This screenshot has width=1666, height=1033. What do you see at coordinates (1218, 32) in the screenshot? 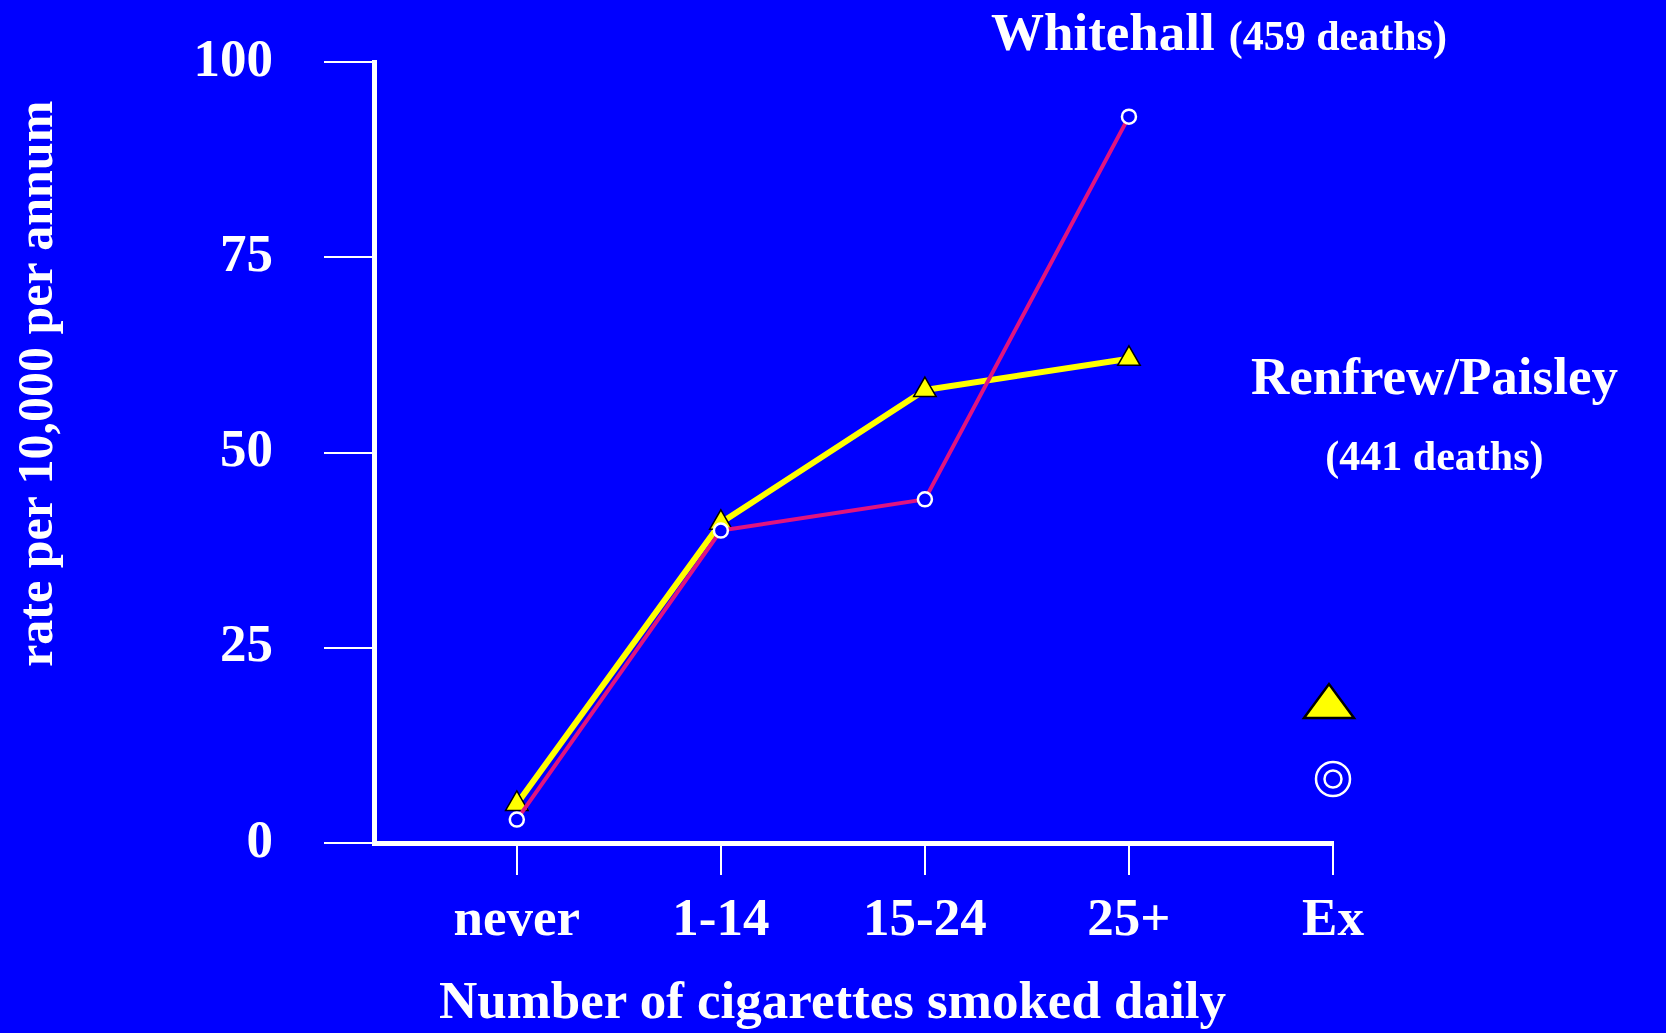
I see `text: Whitehall (459 deaths)` at bounding box center [1218, 32].